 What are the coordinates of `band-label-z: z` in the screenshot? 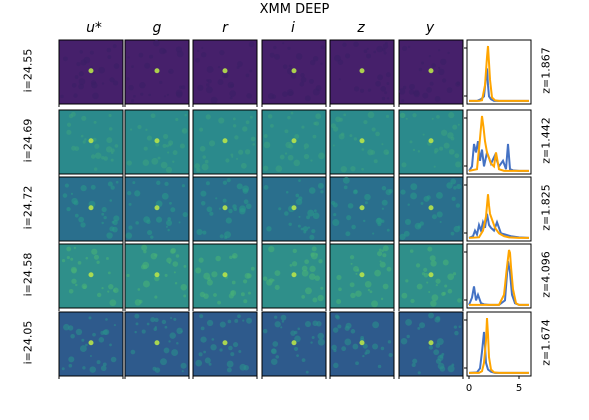 It's located at (361, 28).